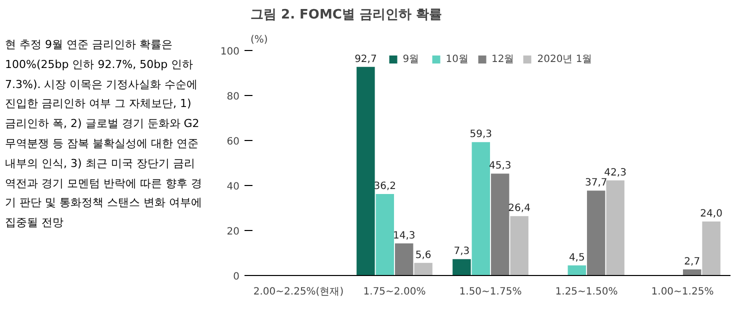 This screenshot has height=311, width=745. I want to click on data-label: 4,5, so click(576, 258).